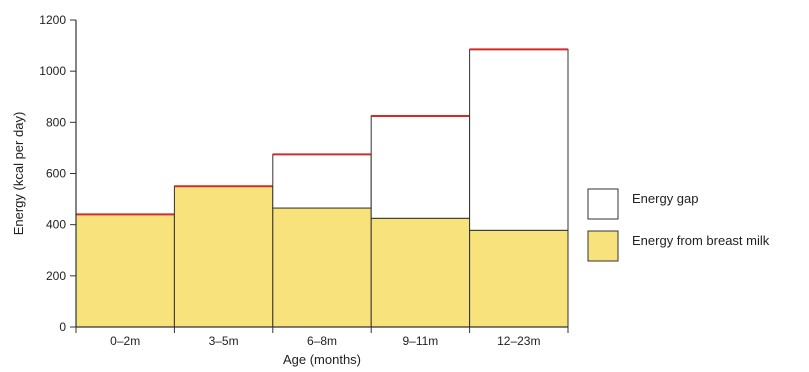 This screenshot has width=809, height=372. What do you see at coordinates (18, 174) in the screenshot?
I see `y-axis-title: Energy (kcal per day)` at bounding box center [18, 174].